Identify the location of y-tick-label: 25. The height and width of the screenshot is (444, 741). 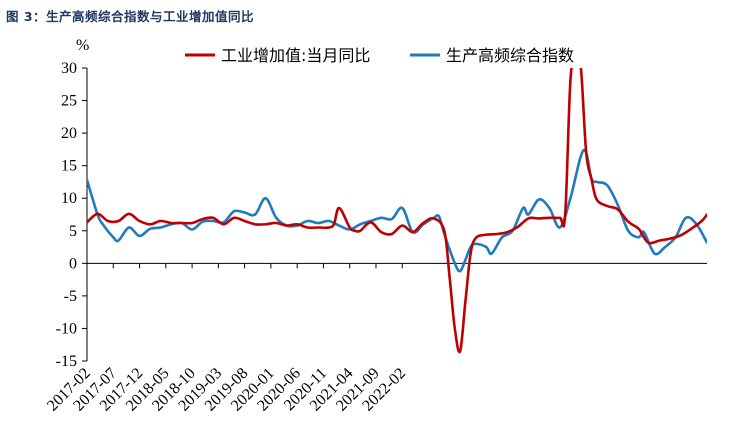
(69, 101).